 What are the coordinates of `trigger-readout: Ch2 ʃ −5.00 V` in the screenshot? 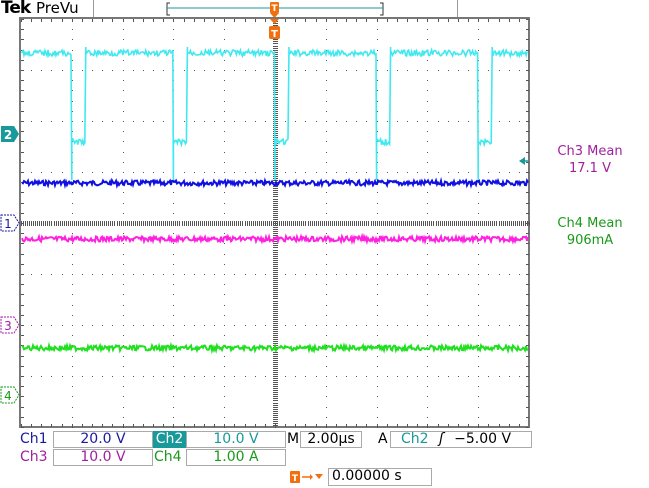 It's located at (461, 439).